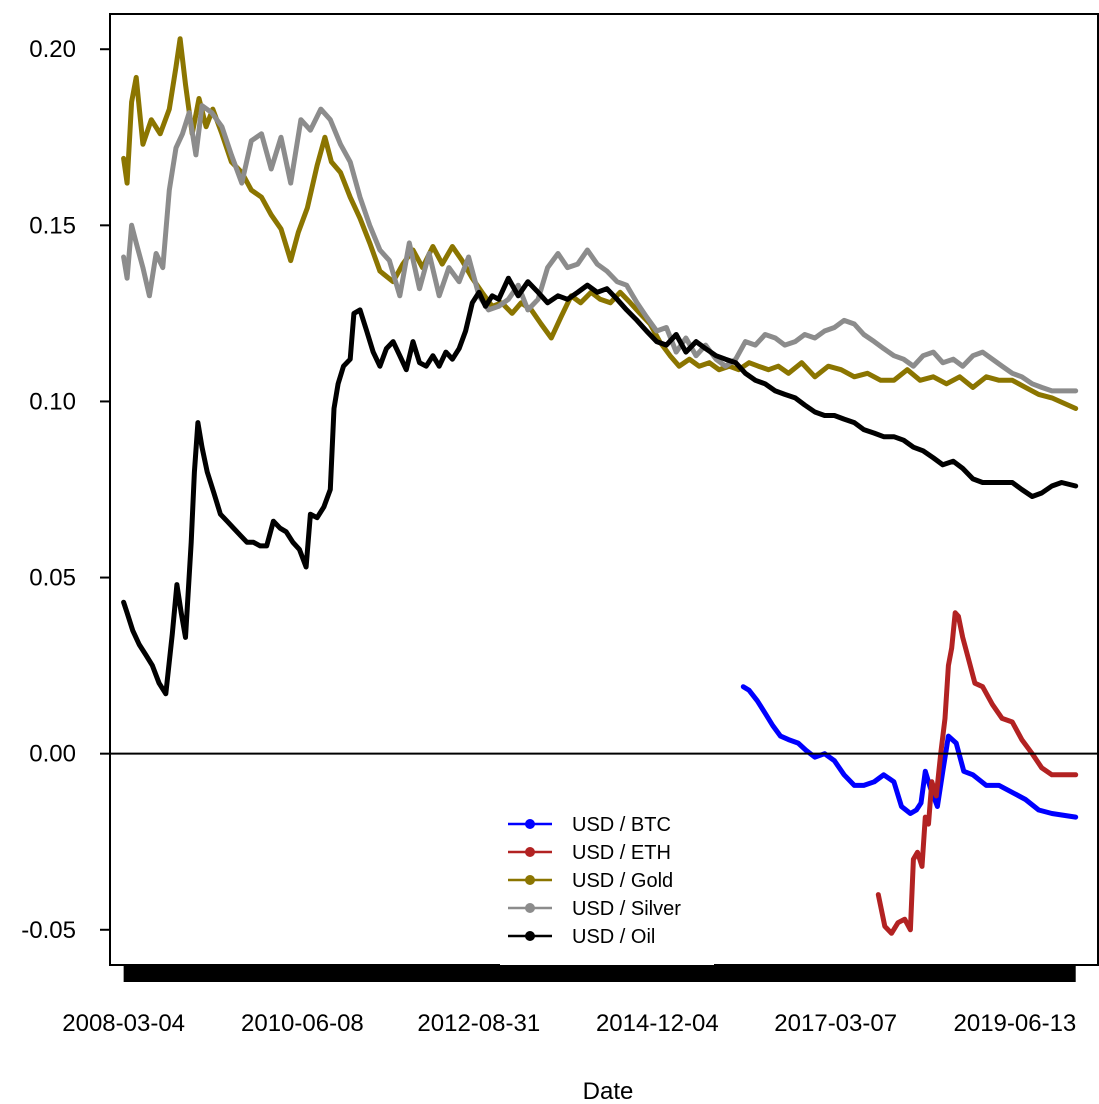 Image resolution: width=1099 pixels, height=1104 pixels. I want to click on x-tick-label: 2012-08-31, so click(478, 1023).